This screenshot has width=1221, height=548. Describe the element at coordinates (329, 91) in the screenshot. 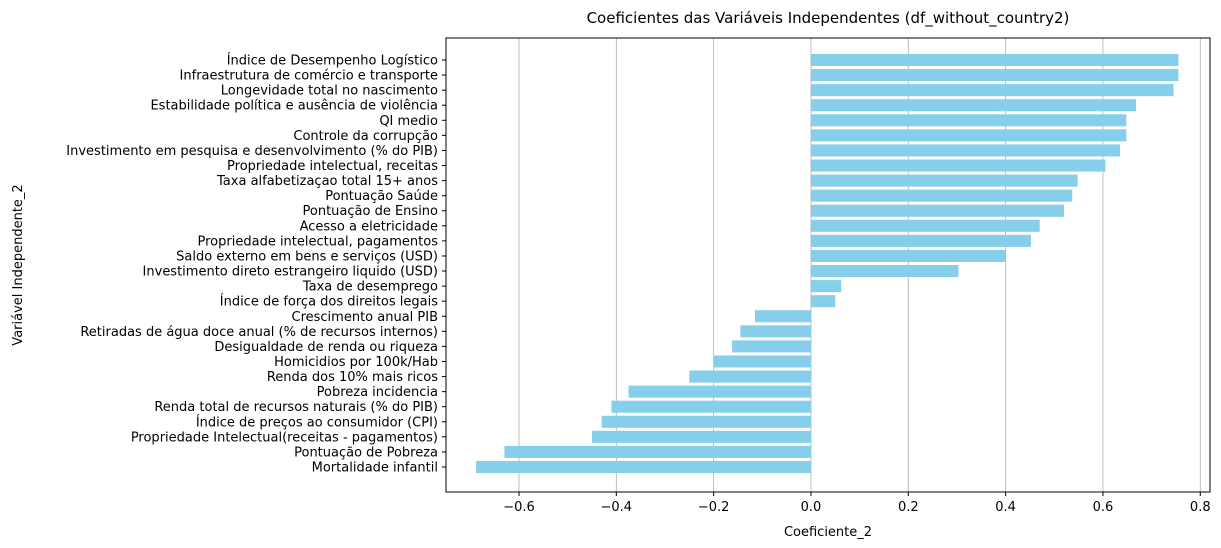

I see `y-tick-label: Longevidade total no nascimento` at that location.